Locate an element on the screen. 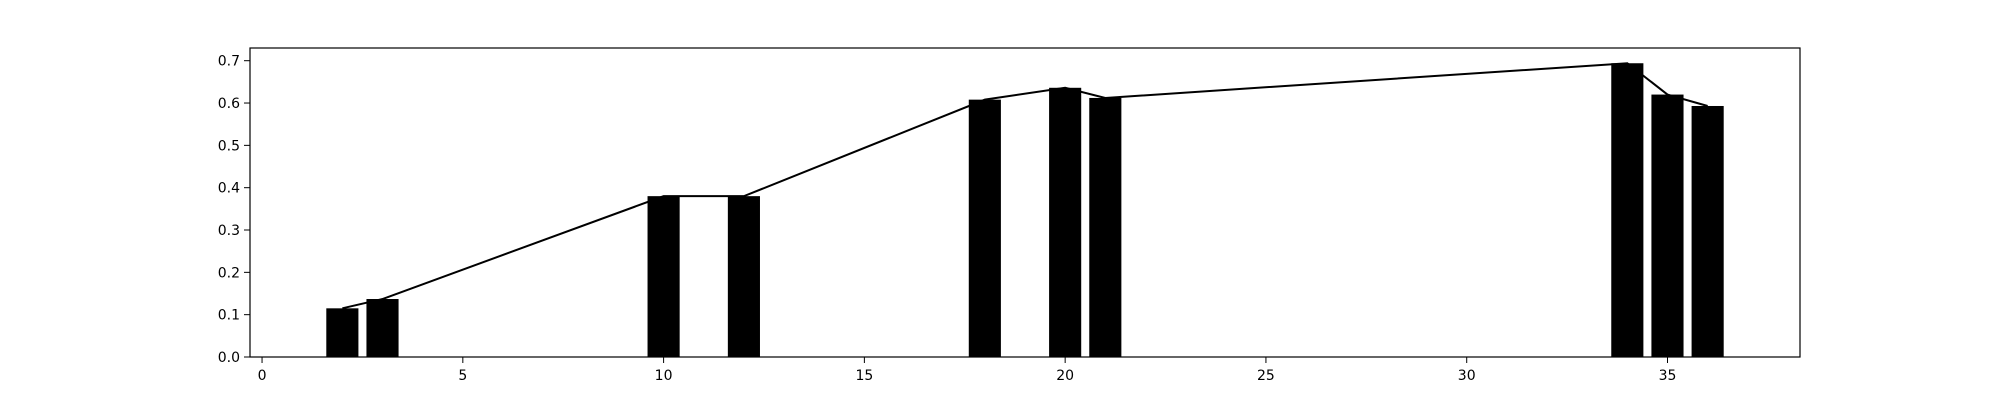  x-tick-label-3: 15 is located at coordinates (864, 376).